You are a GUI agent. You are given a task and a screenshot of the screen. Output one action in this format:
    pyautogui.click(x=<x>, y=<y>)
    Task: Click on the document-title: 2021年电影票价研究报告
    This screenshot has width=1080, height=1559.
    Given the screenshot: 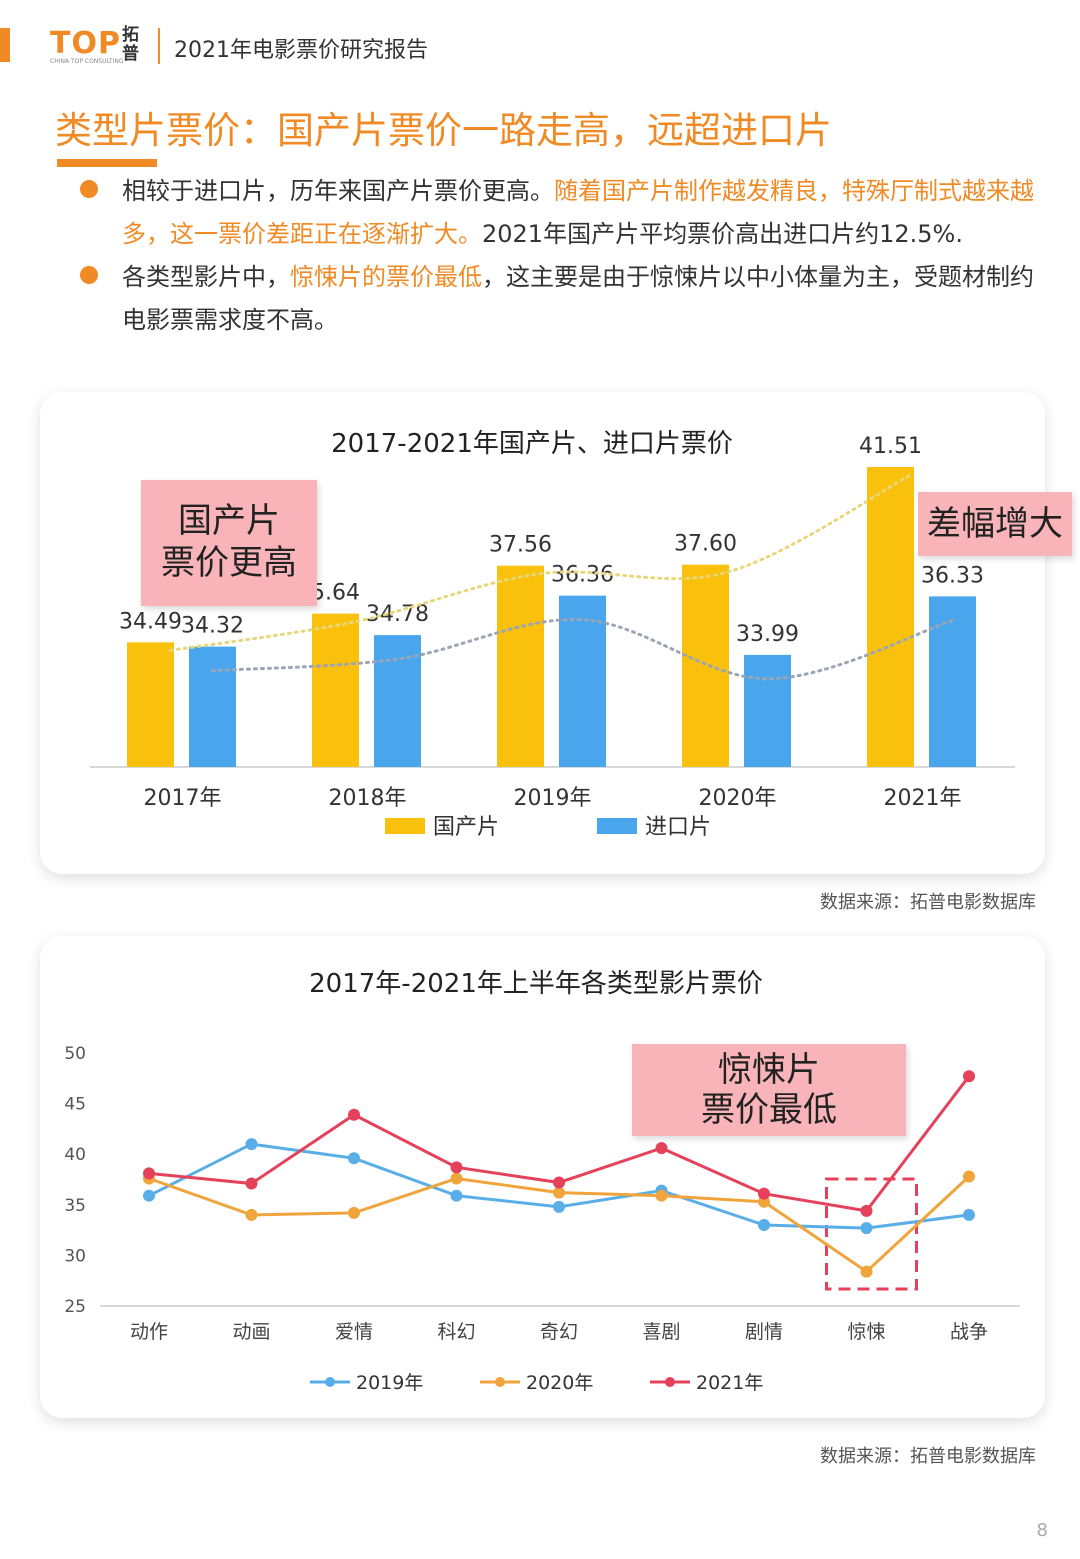 What is the action you would take?
    pyautogui.click(x=301, y=50)
    